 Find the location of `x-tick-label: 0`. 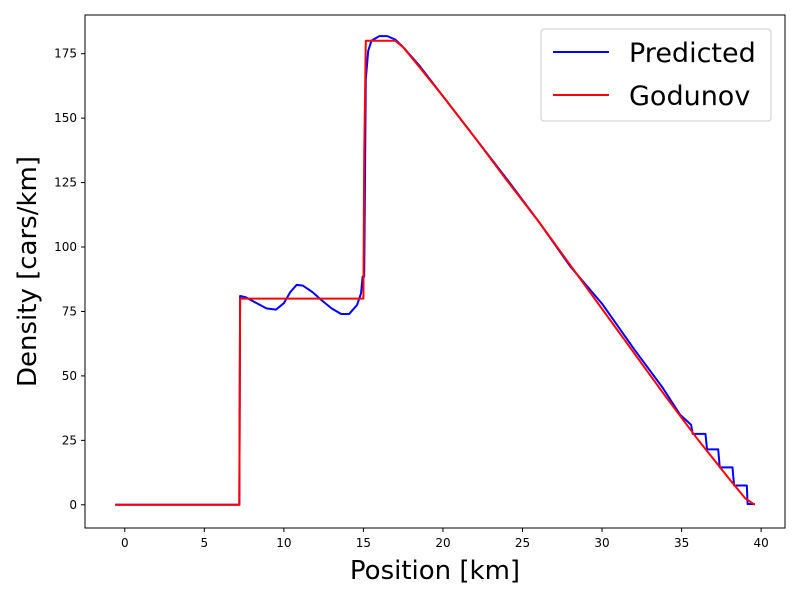

x-tick-label: 0 is located at coordinates (125, 543).